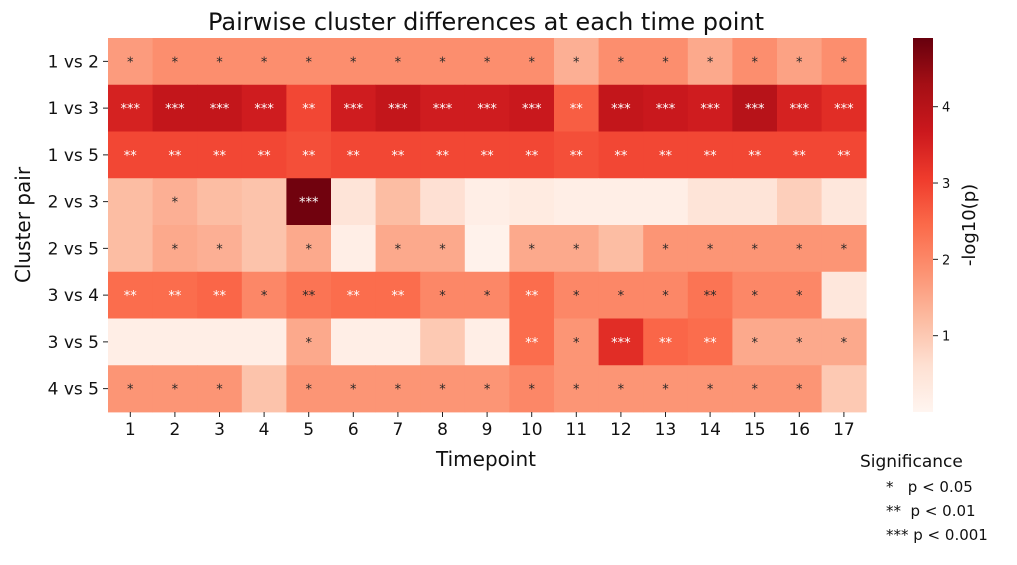 The width and height of the screenshot is (1017, 565). What do you see at coordinates (73, 203) in the screenshot?
I see `y-tick-label: 2 vs 3` at bounding box center [73, 203].